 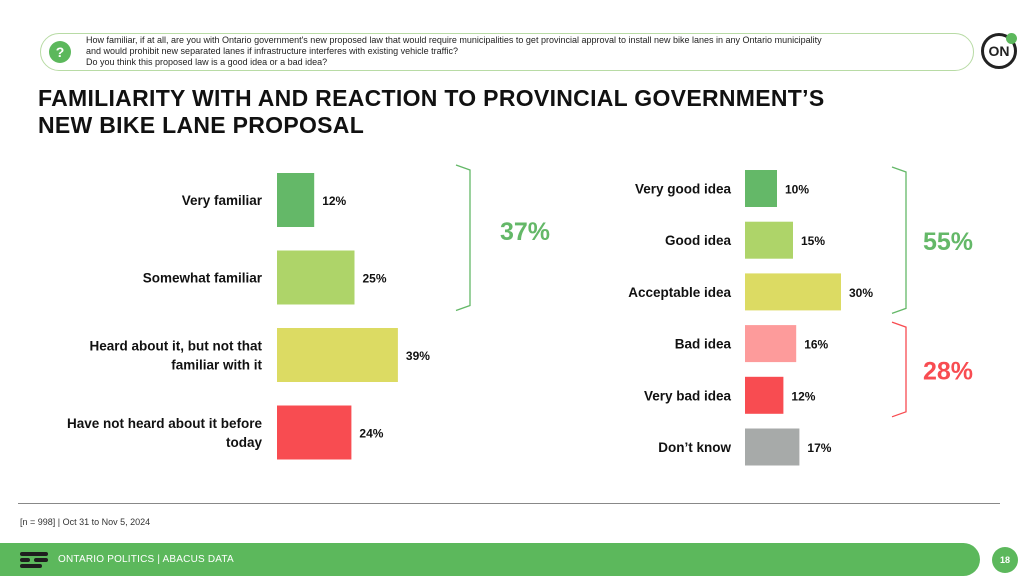 What do you see at coordinates (688, 395) in the screenshot?
I see `category-label-1-4-0: Very bad idea` at bounding box center [688, 395].